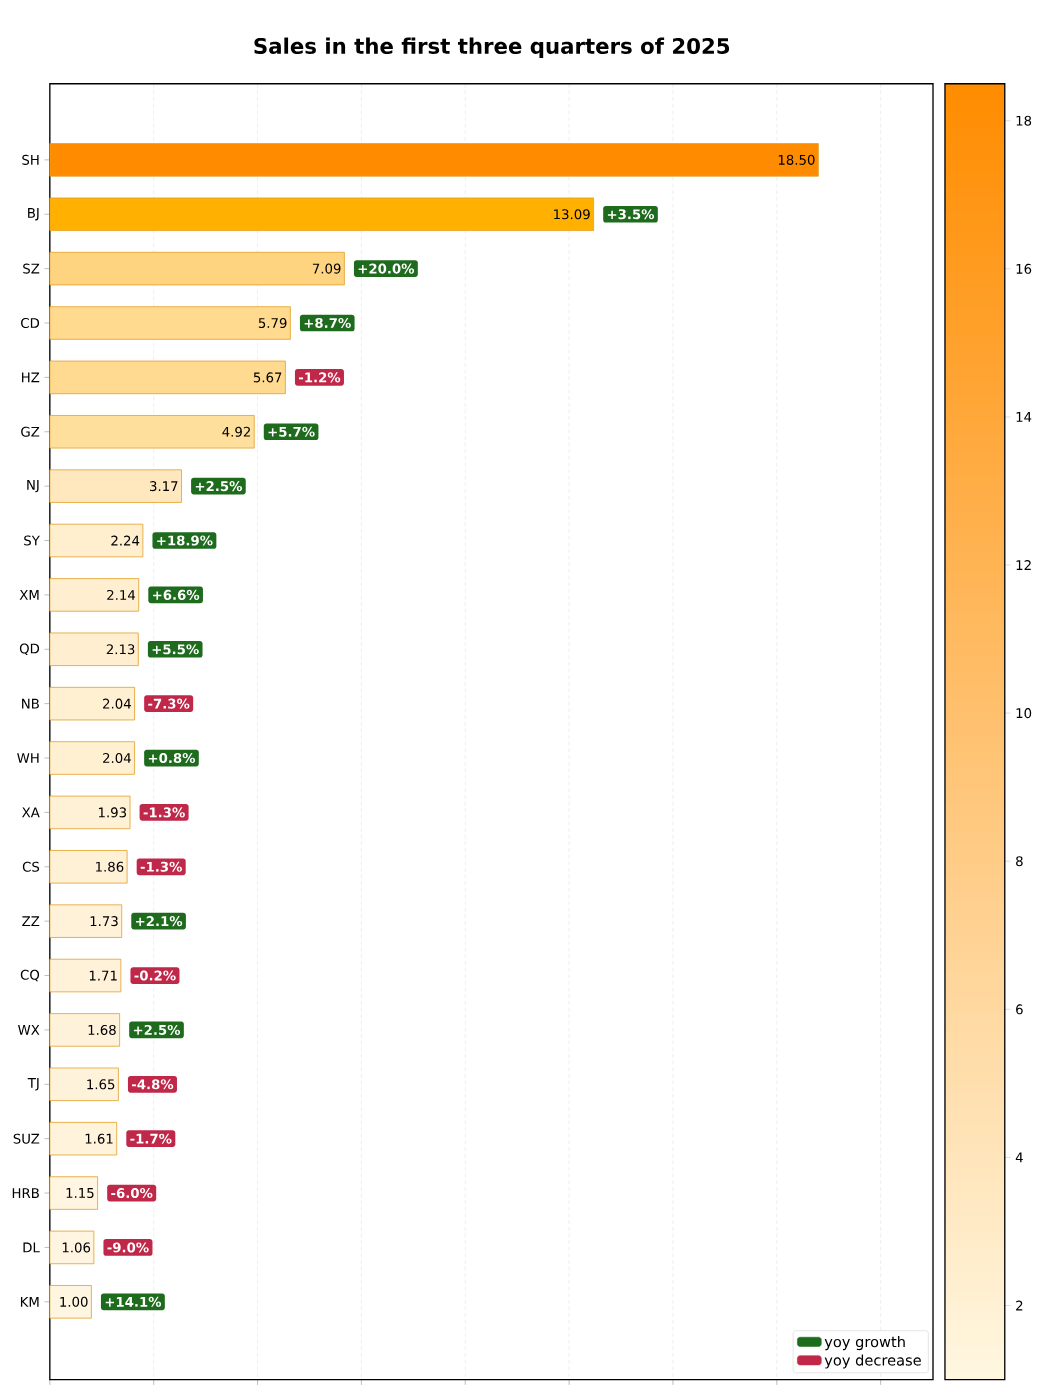  Describe the element at coordinates (572, 214) in the screenshot. I see `data-label: 13.09` at that location.